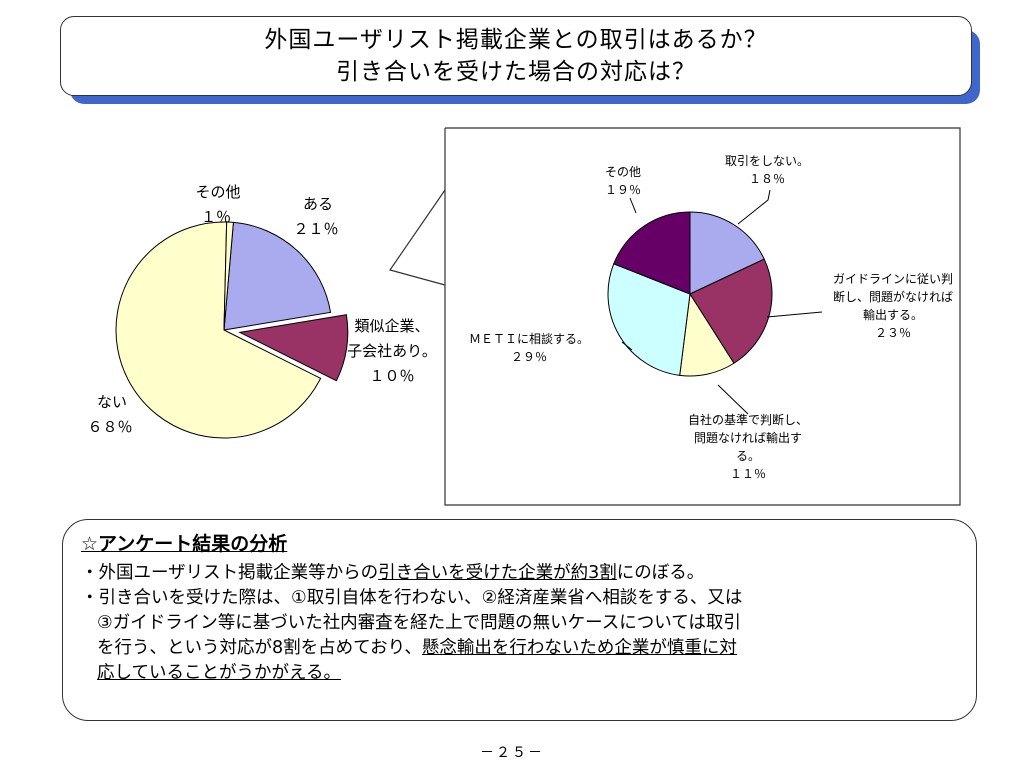 This screenshot has width=1024, height=768. I want to click on main-pie-chart, so click(232, 330).